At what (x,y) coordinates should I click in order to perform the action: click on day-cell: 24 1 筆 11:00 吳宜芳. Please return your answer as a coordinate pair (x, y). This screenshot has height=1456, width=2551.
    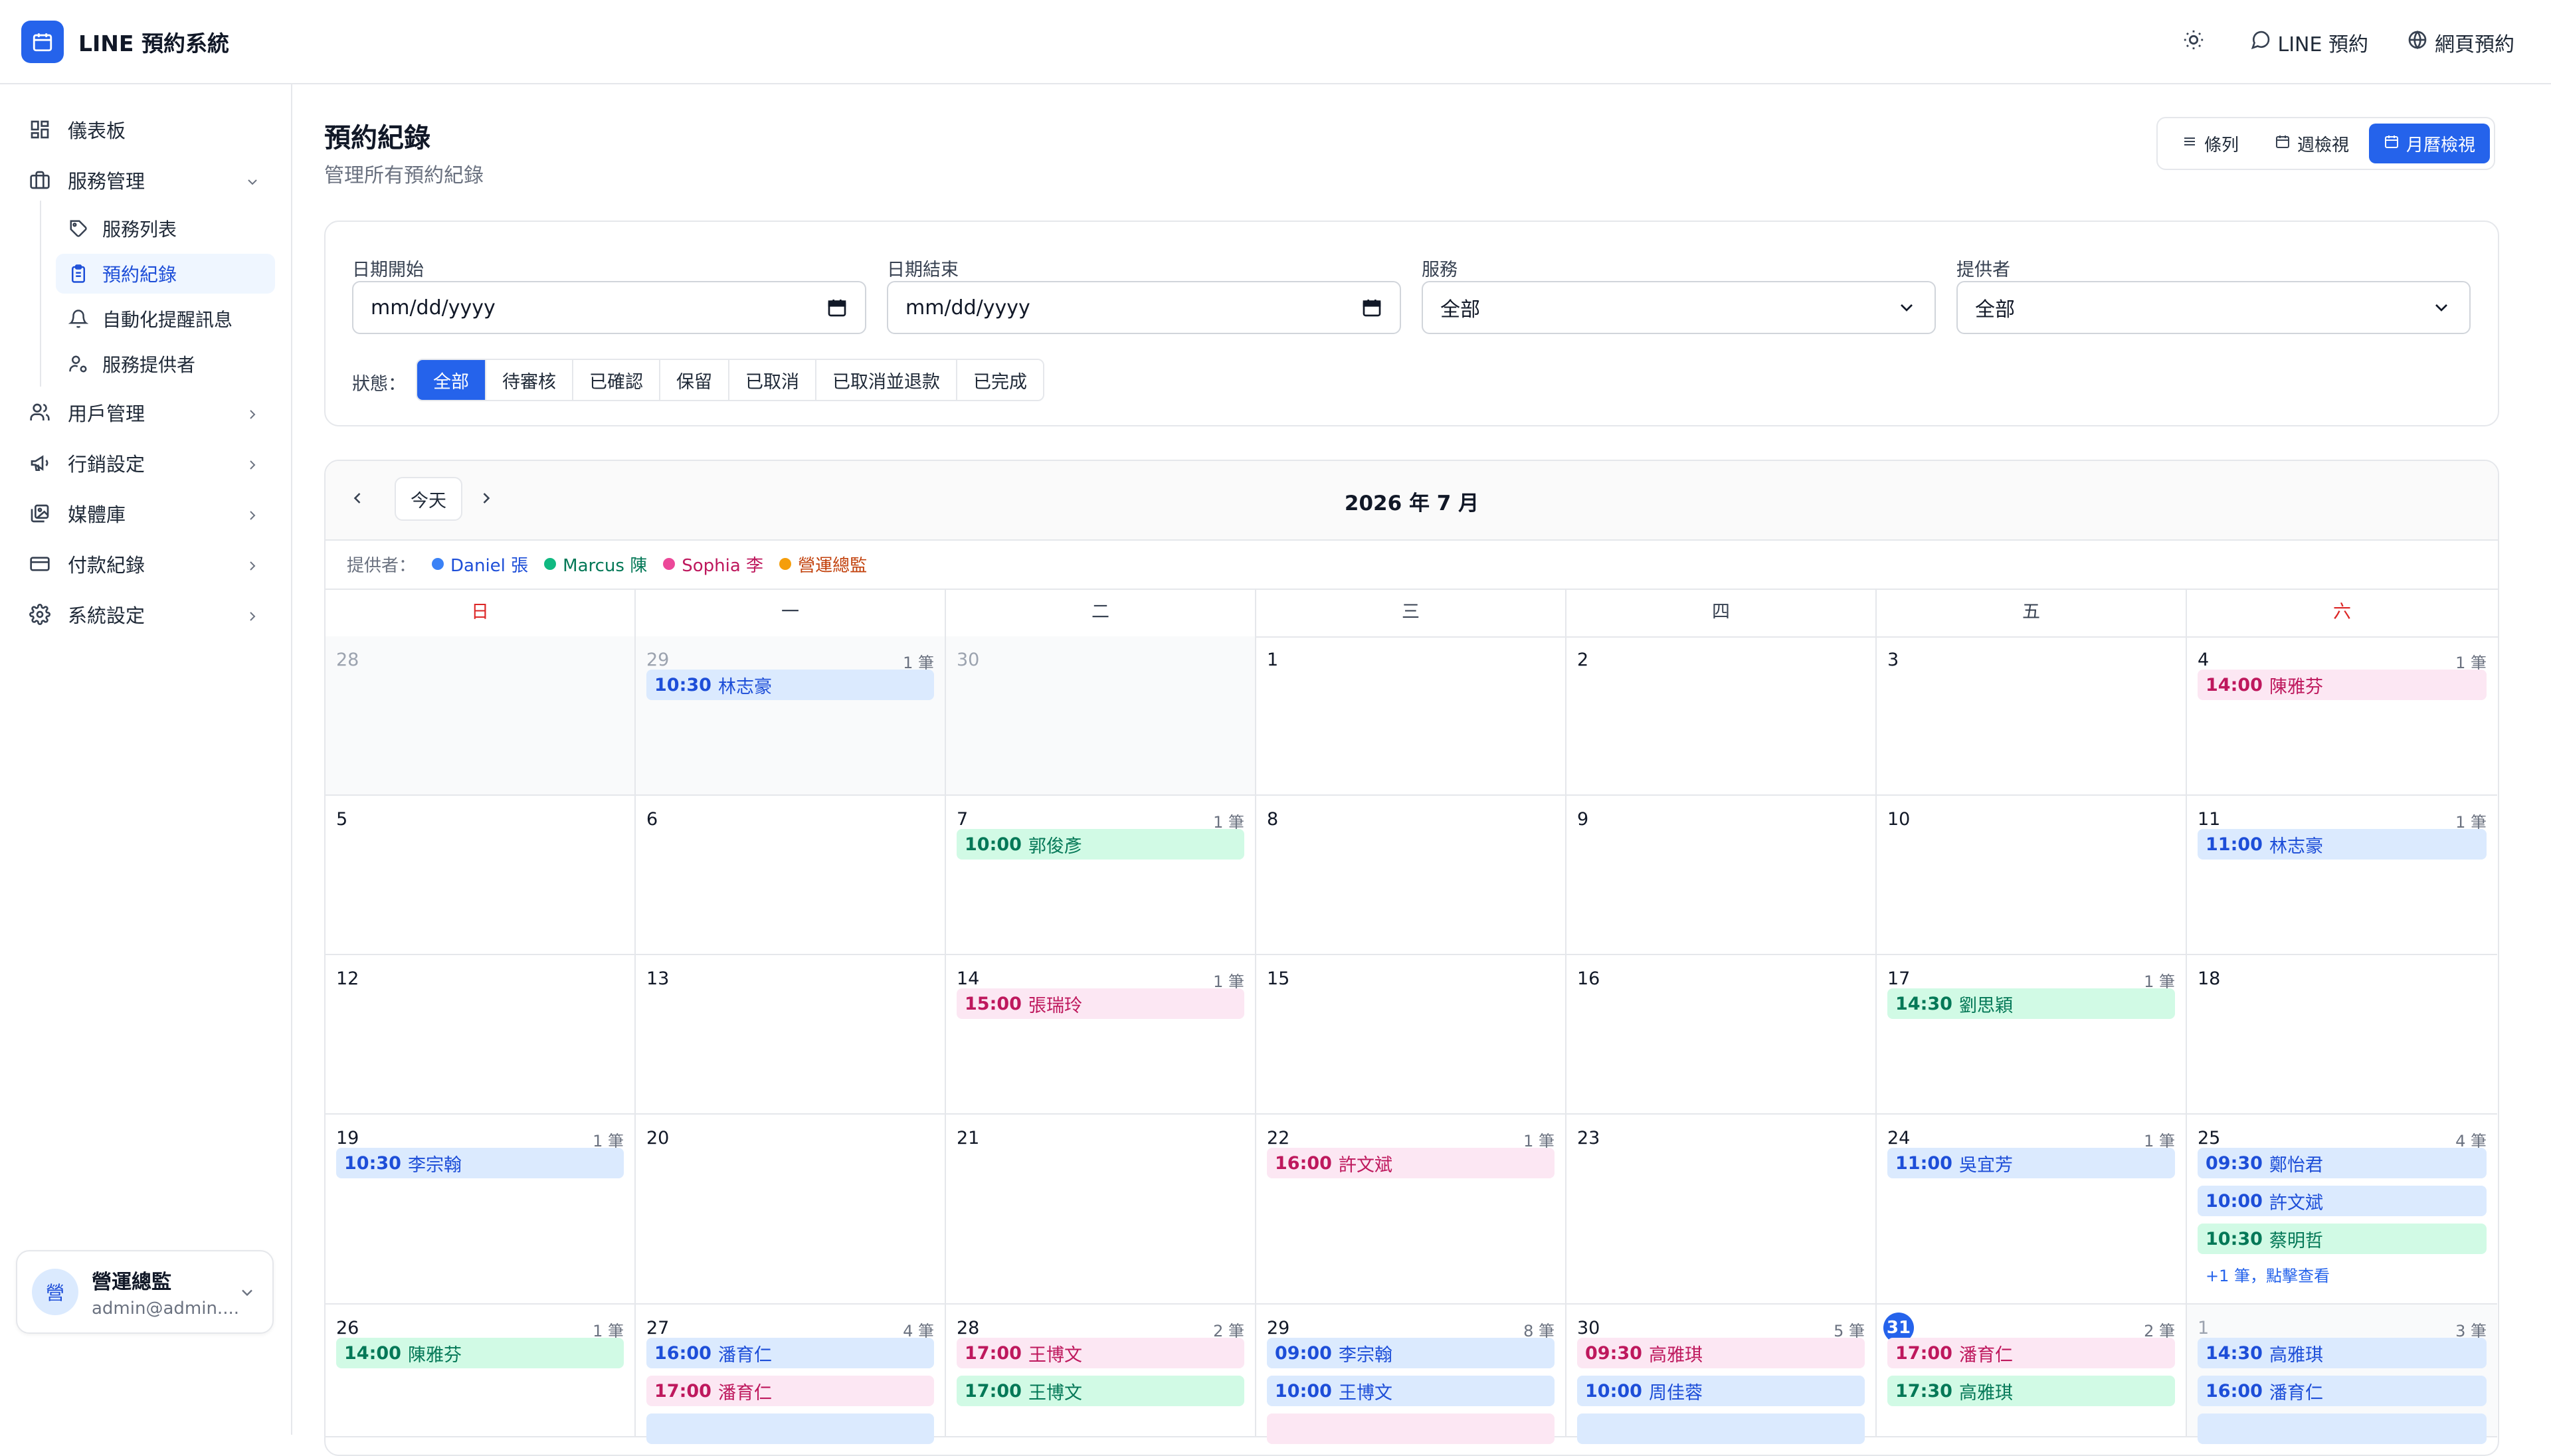
    Looking at the image, I should click on (2032, 1210).